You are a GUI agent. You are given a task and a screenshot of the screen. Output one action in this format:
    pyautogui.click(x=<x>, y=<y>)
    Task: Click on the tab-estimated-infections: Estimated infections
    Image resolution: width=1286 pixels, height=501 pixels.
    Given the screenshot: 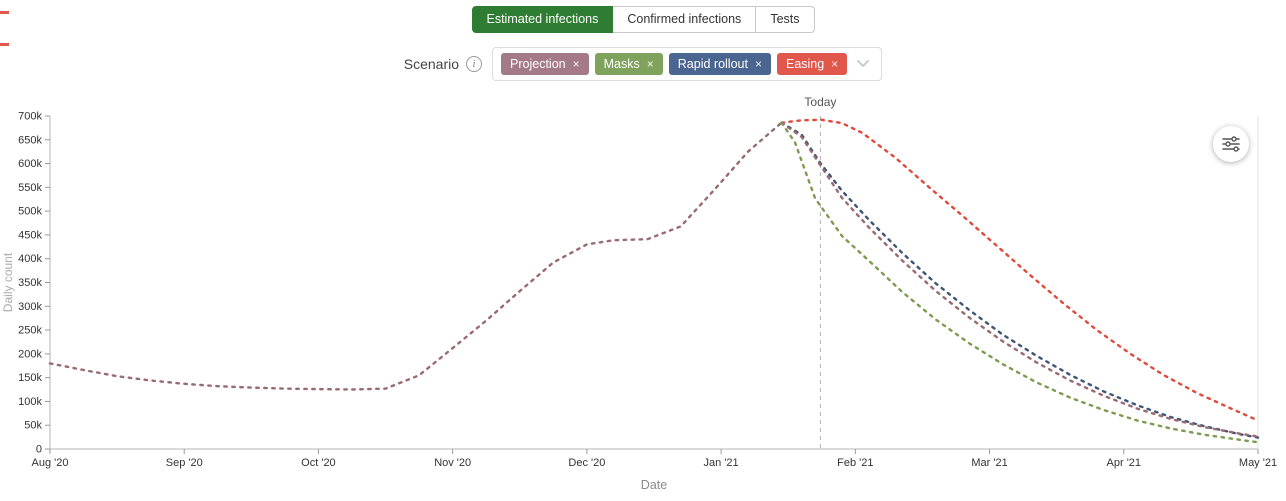 What is the action you would take?
    pyautogui.click(x=542, y=19)
    